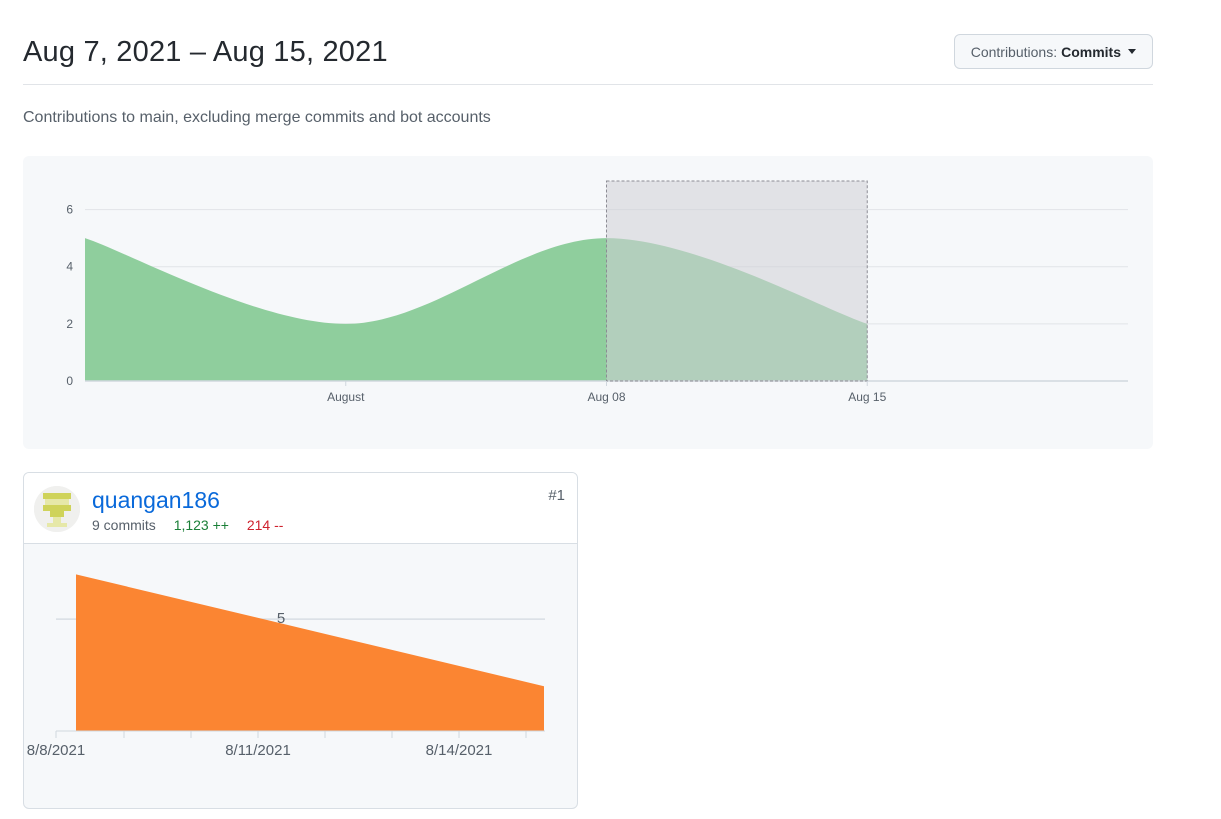  I want to click on commit-count: 9 commits, so click(124, 525).